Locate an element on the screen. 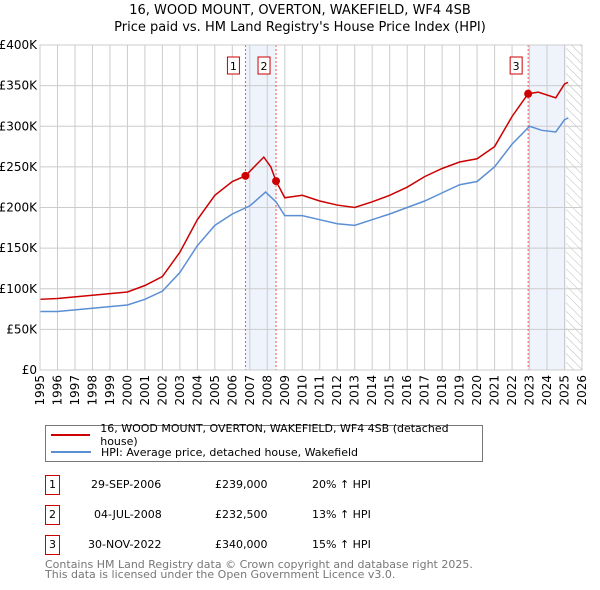  y-tick-label: £100K is located at coordinates (19, 289).